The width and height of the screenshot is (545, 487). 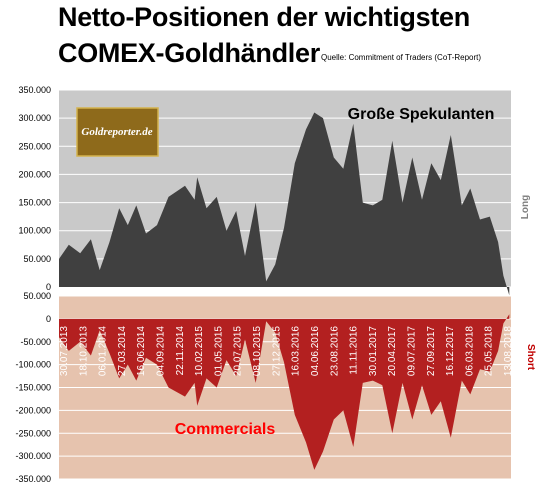 I want to click on x-tick-label: 27.03.2014, so click(x=122, y=351).